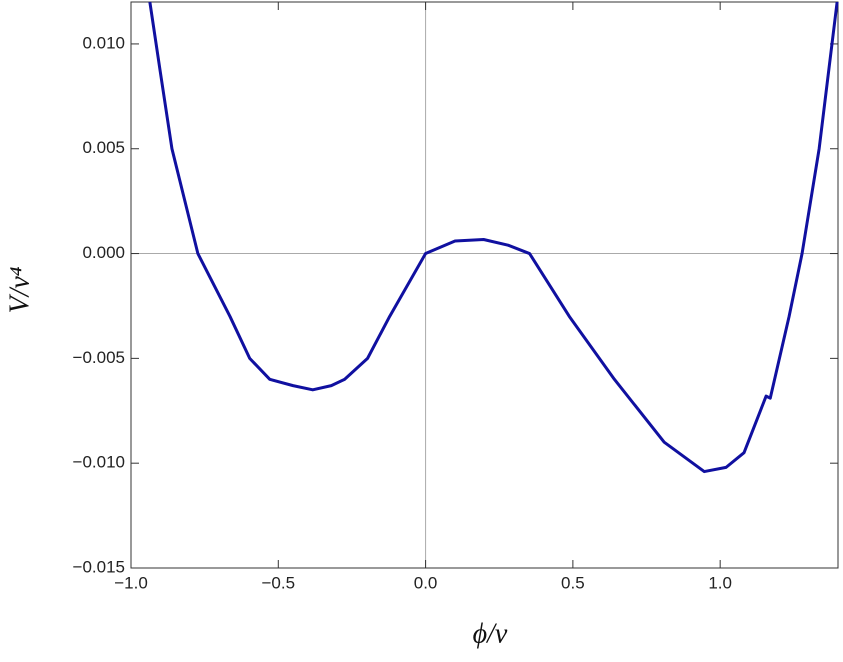 The width and height of the screenshot is (843, 662). Describe the element at coordinates (99, 566) in the screenshot. I see `y-tick-label: −0.015` at that location.